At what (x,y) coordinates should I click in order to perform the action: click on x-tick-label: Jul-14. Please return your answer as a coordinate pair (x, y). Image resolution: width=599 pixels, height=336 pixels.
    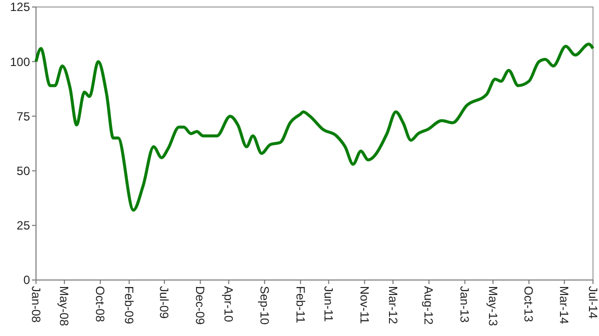
    Looking at the image, I should click on (592, 303).